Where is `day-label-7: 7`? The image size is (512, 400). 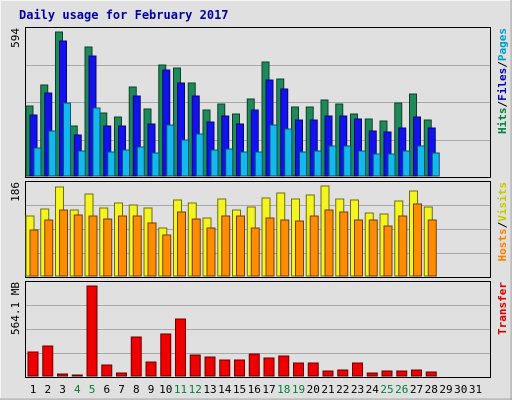
day-label-7: 7 is located at coordinates (121, 389).